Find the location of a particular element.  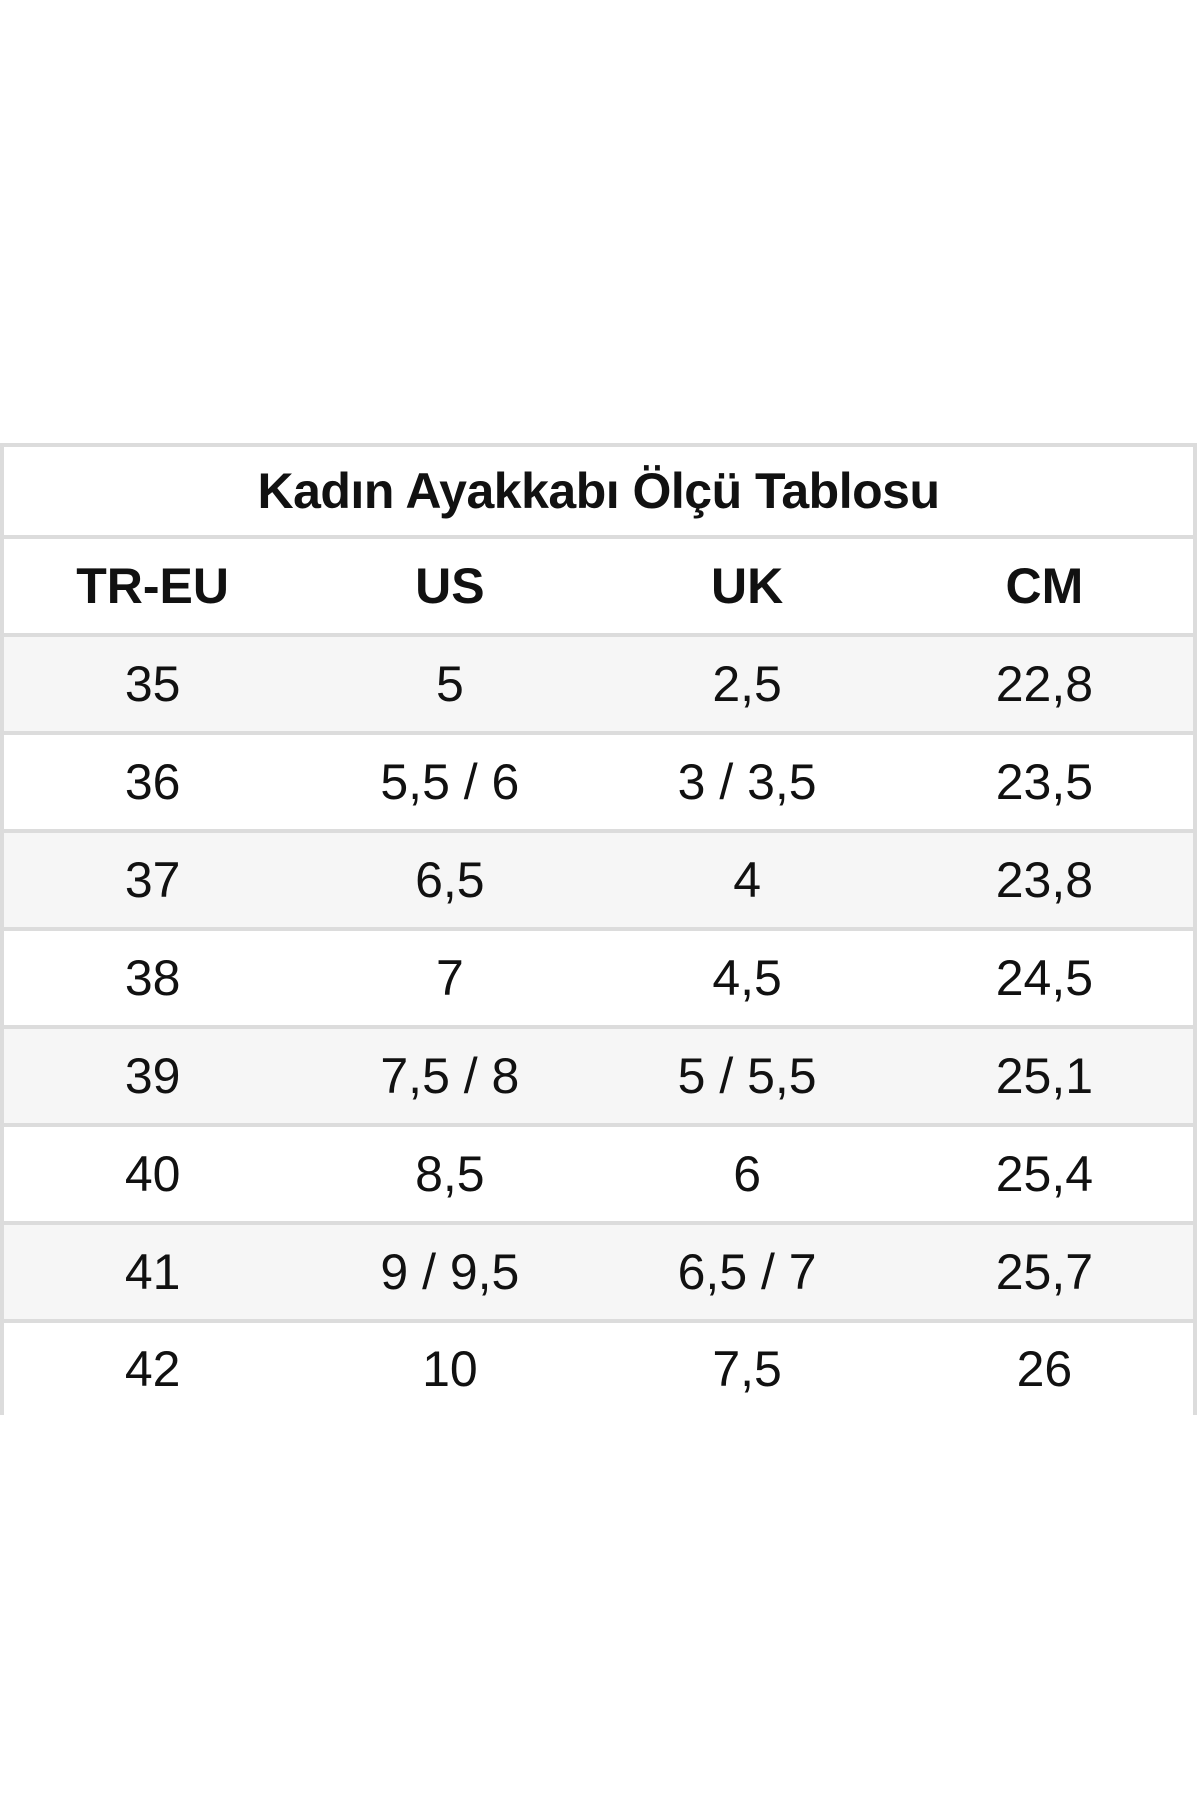

cell-tr-eu: 41 is located at coordinates (152, 1272).